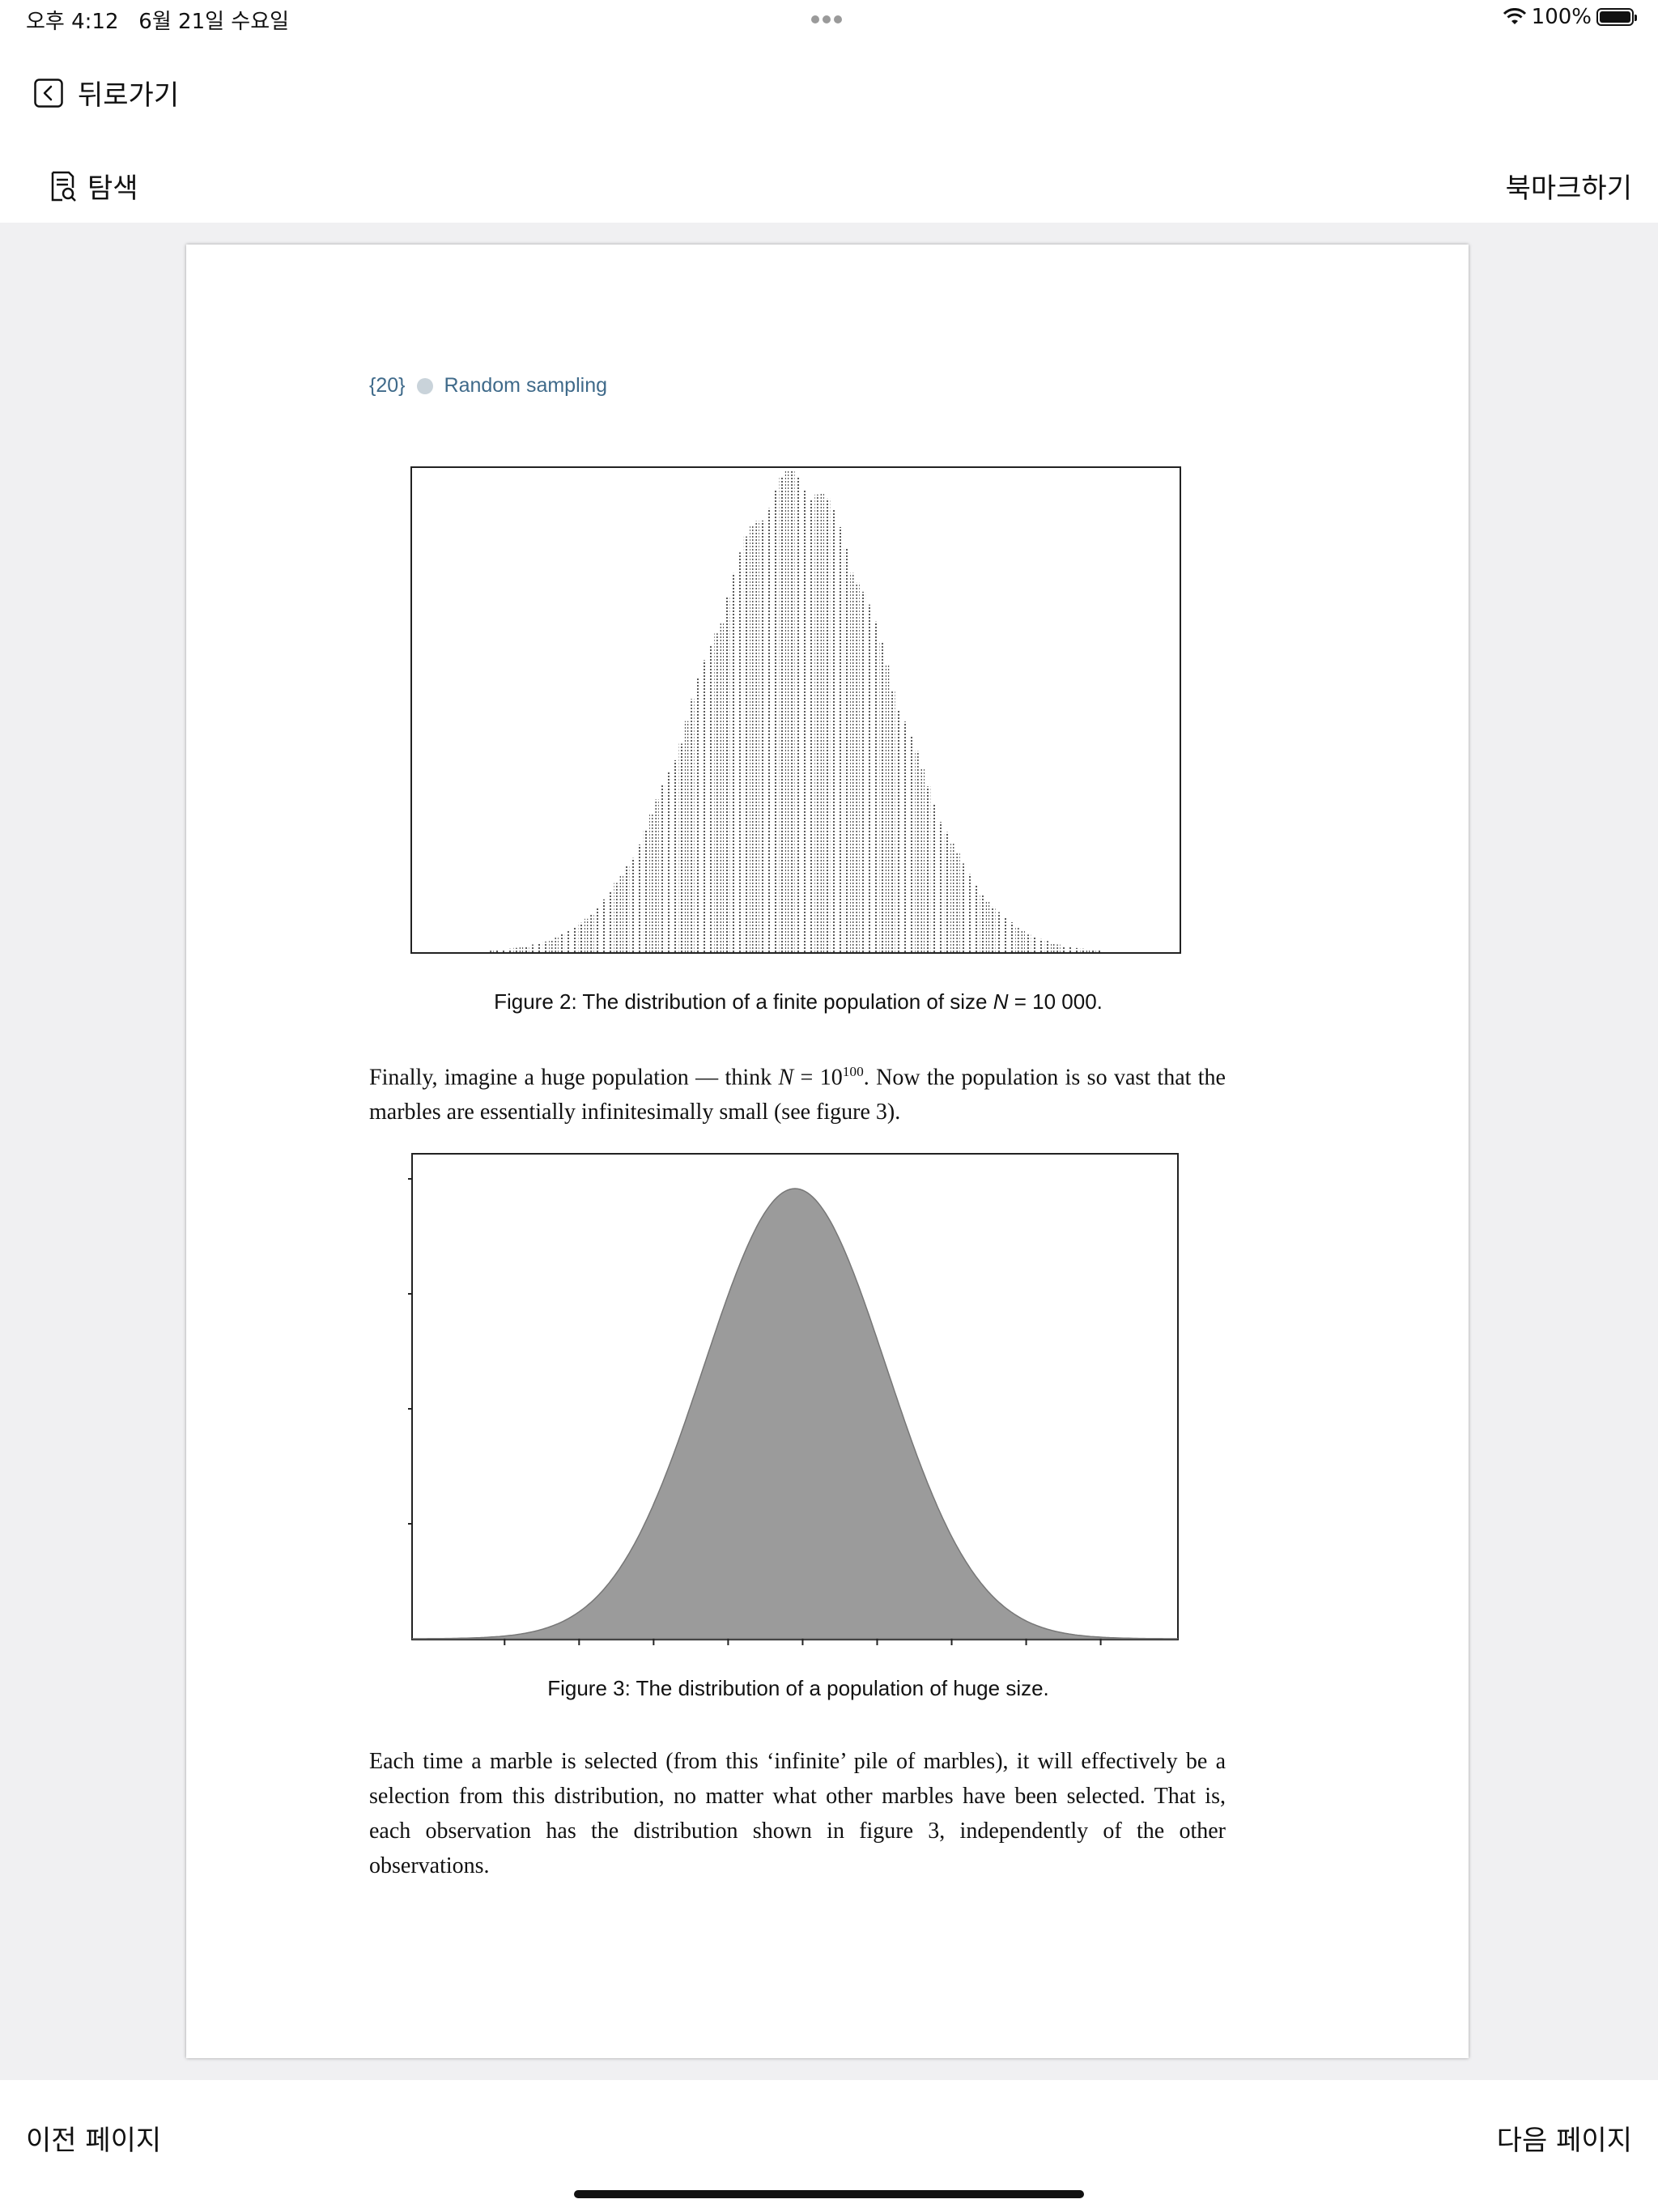 The height and width of the screenshot is (2212, 1658). Describe the element at coordinates (1568, 188) in the screenshot. I see `bookmark-button: 북마크하기` at that location.